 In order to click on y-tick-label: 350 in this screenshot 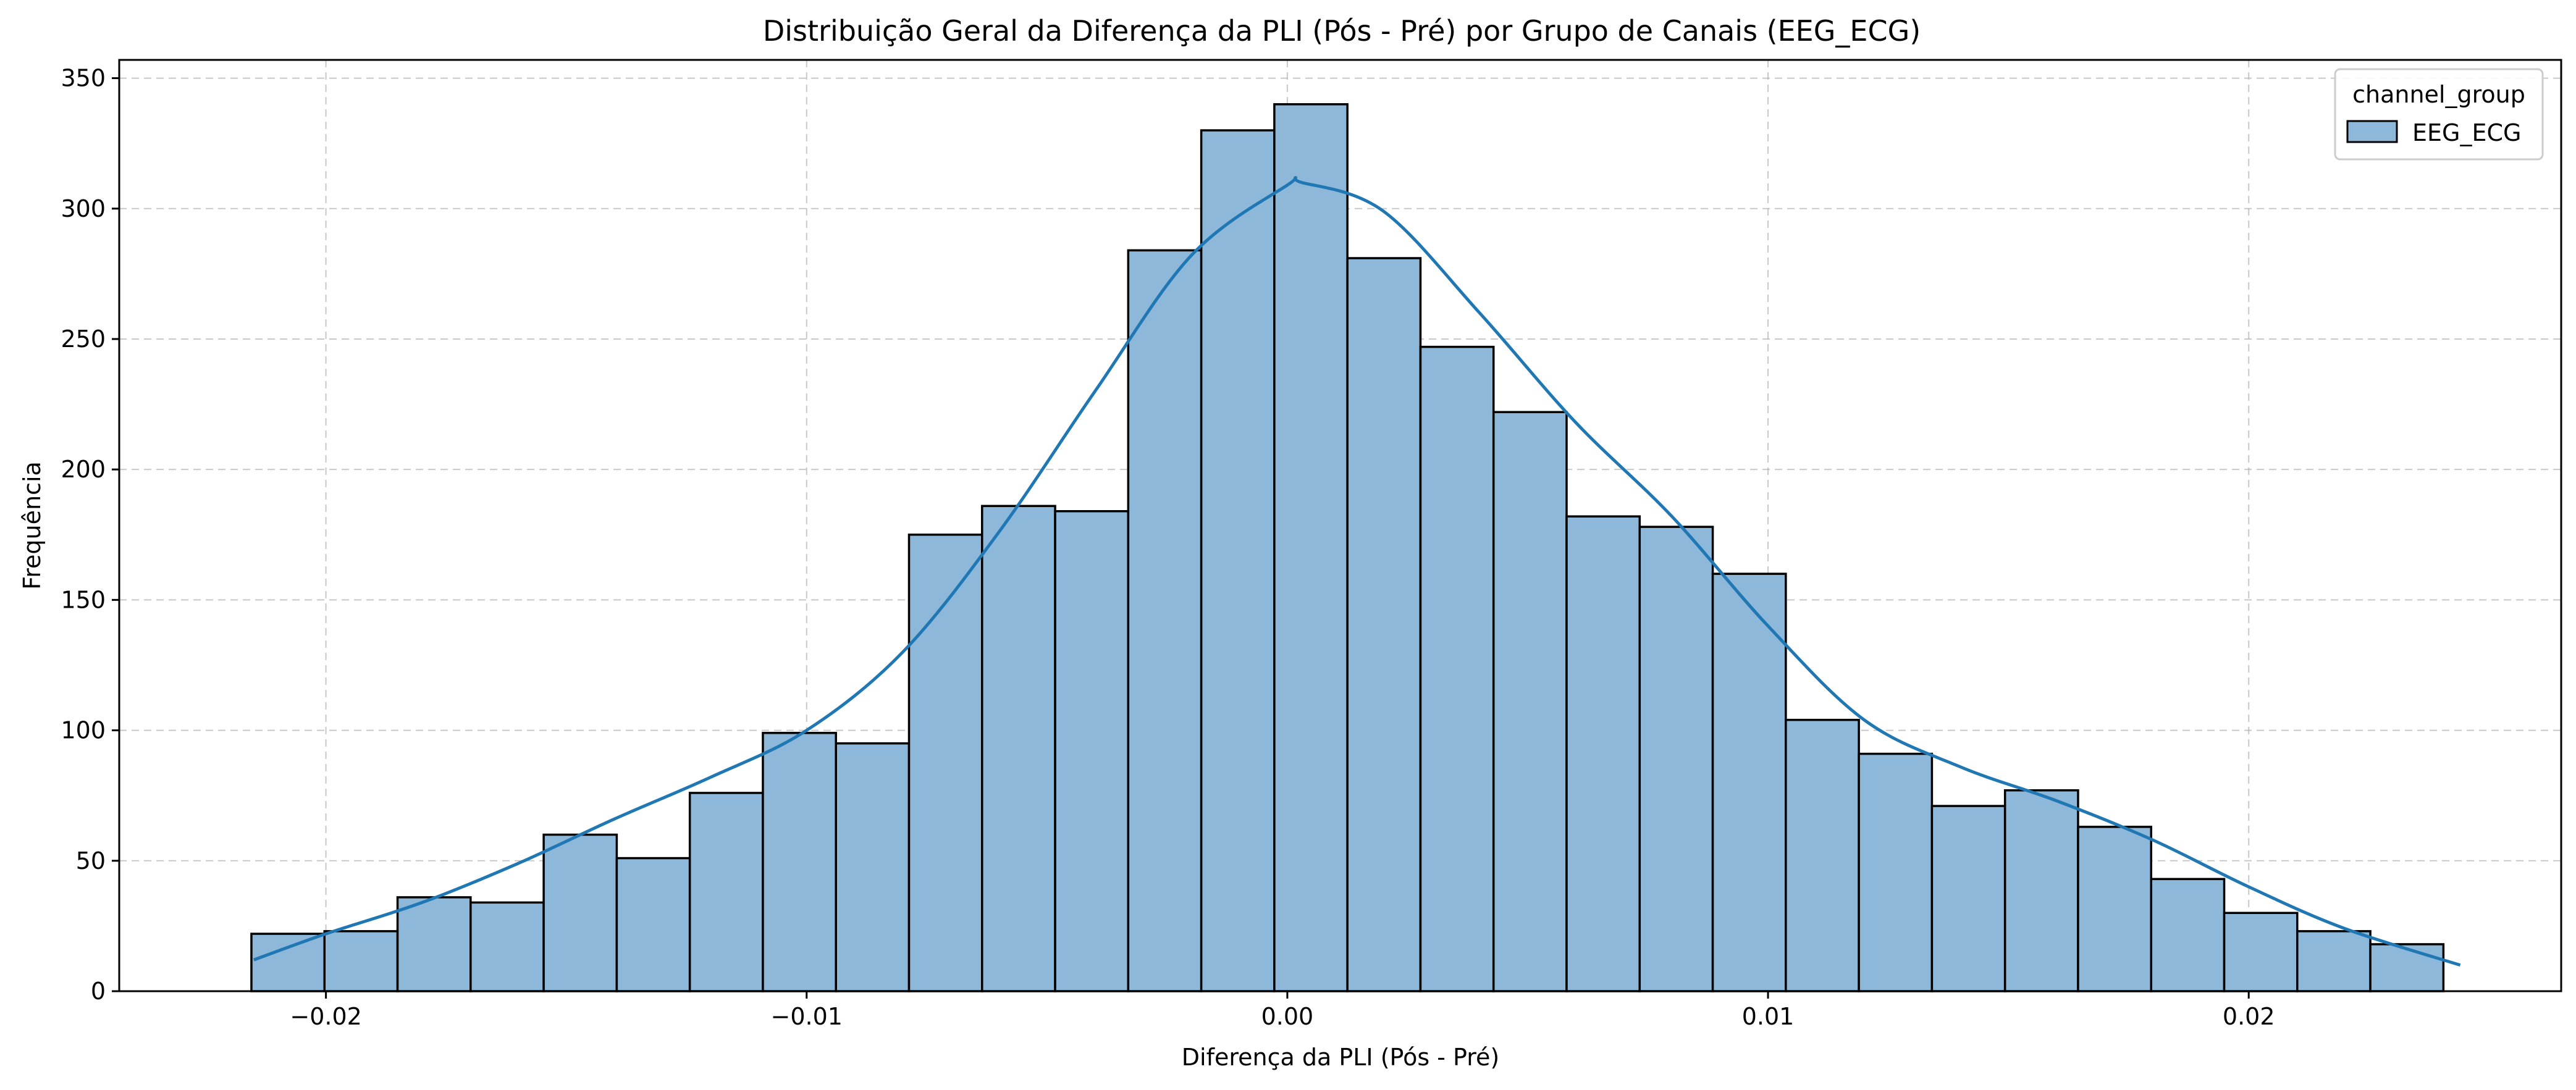, I will do `click(83, 78)`.